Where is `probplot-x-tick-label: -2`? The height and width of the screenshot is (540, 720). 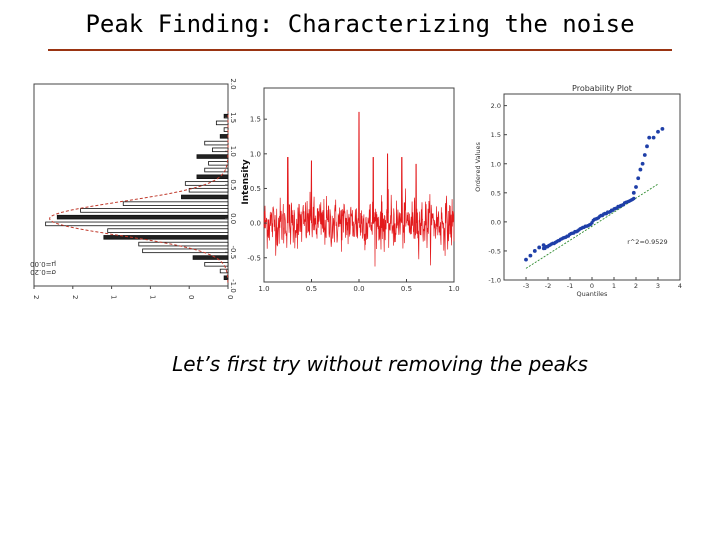
probplot-x-tick-label: -2 is located at coordinates (548, 286).